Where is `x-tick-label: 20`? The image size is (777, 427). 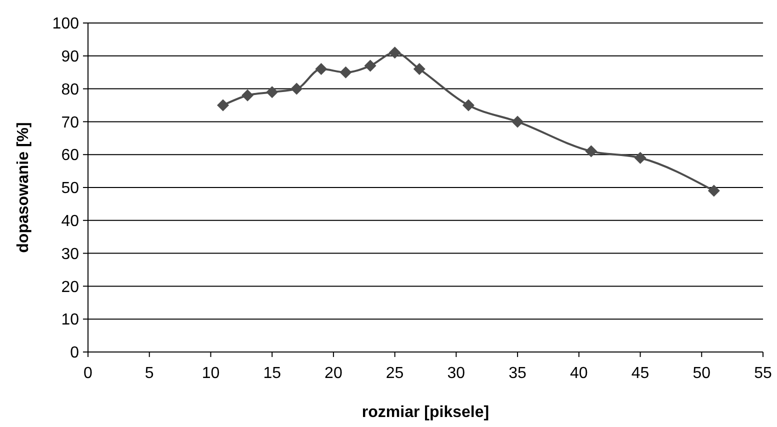 x-tick-label: 20 is located at coordinates (333, 373).